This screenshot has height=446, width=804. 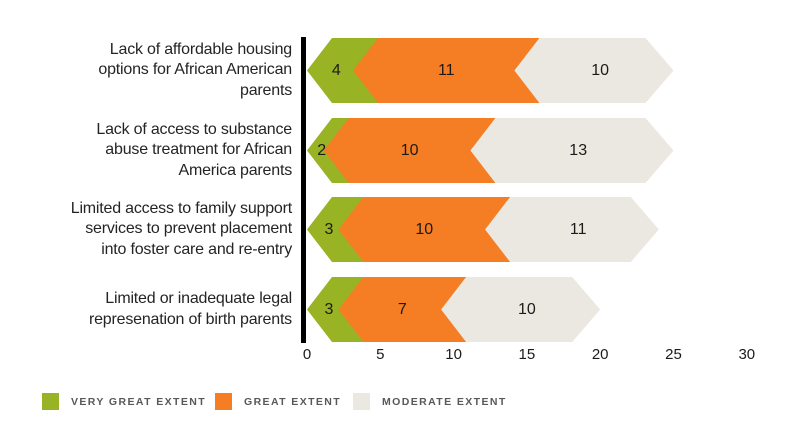 What do you see at coordinates (293, 401) in the screenshot?
I see `legend-label: GREAT EXTENT` at bounding box center [293, 401].